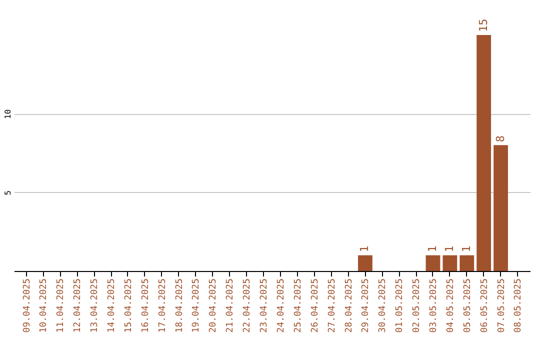 This screenshot has height=340, width=540. Describe the element at coordinates (179, 305) in the screenshot. I see `x-tick-label: 18.04.2025` at that location.